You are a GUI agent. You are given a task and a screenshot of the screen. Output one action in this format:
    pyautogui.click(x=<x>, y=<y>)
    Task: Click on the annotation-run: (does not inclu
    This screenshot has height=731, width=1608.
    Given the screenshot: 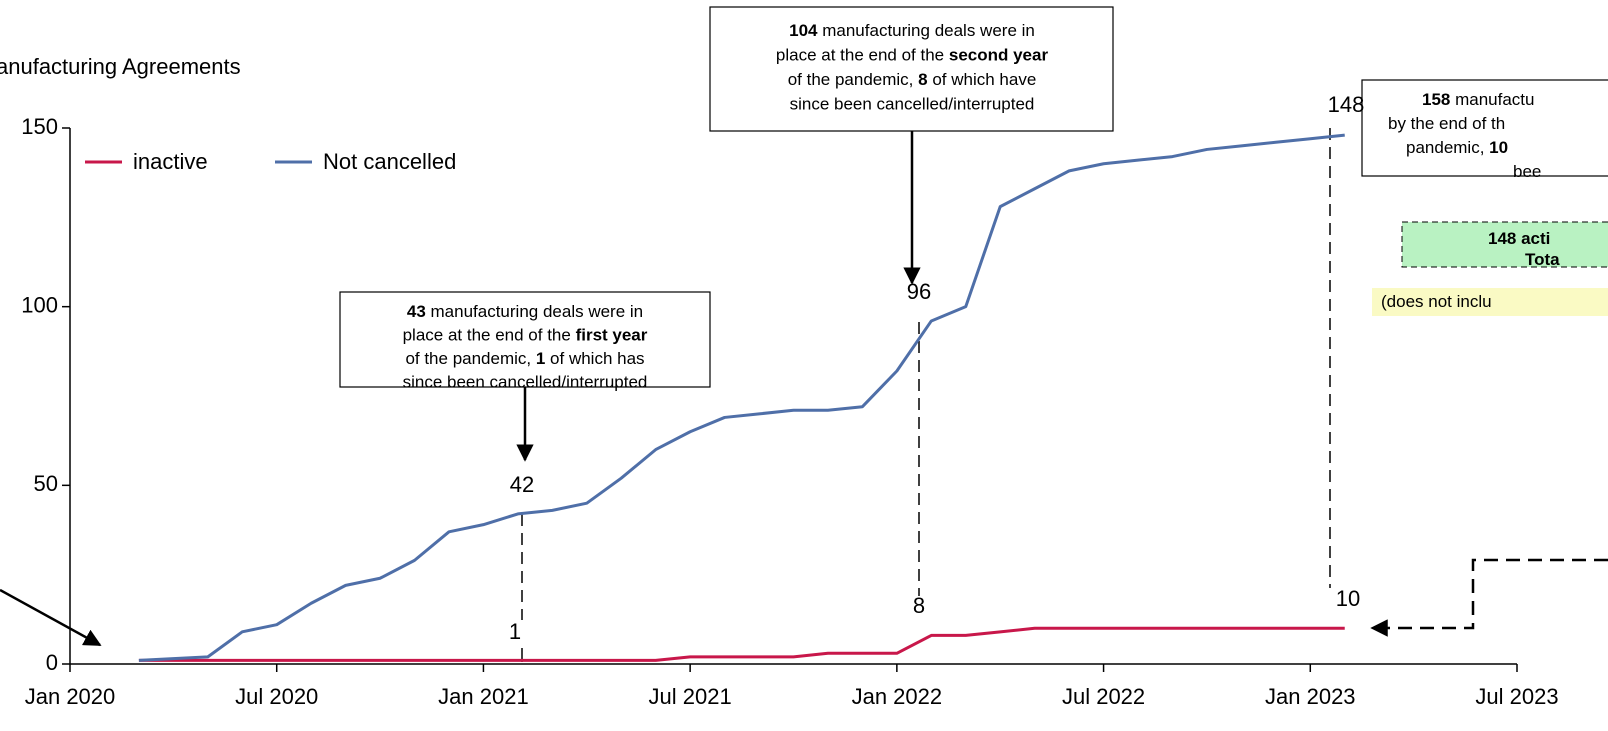 What is the action you would take?
    pyautogui.click(x=1436, y=301)
    